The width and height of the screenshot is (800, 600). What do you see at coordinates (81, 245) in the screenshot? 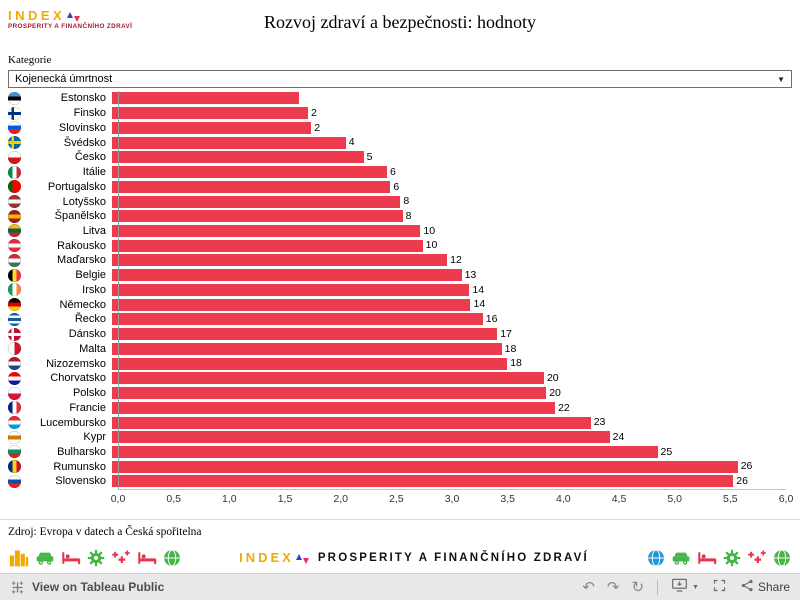
I see `country-label: Rakousko` at bounding box center [81, 245].